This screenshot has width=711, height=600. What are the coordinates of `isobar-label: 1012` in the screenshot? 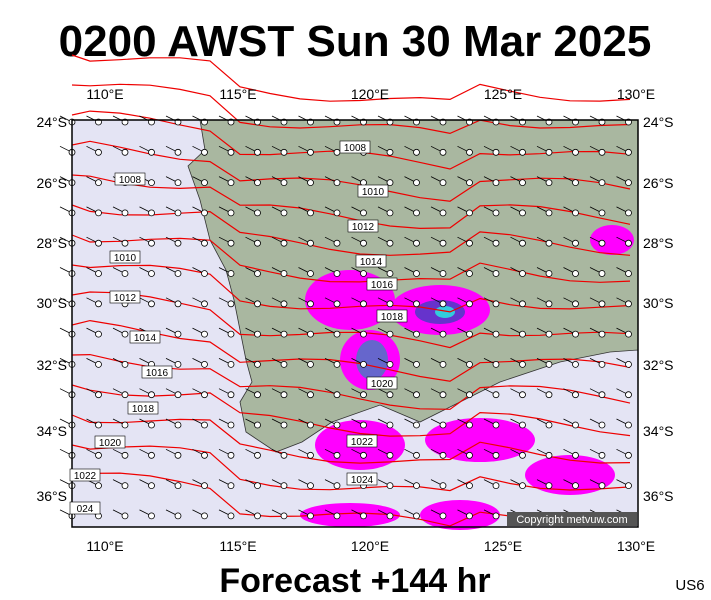 It's located at (363, 227).